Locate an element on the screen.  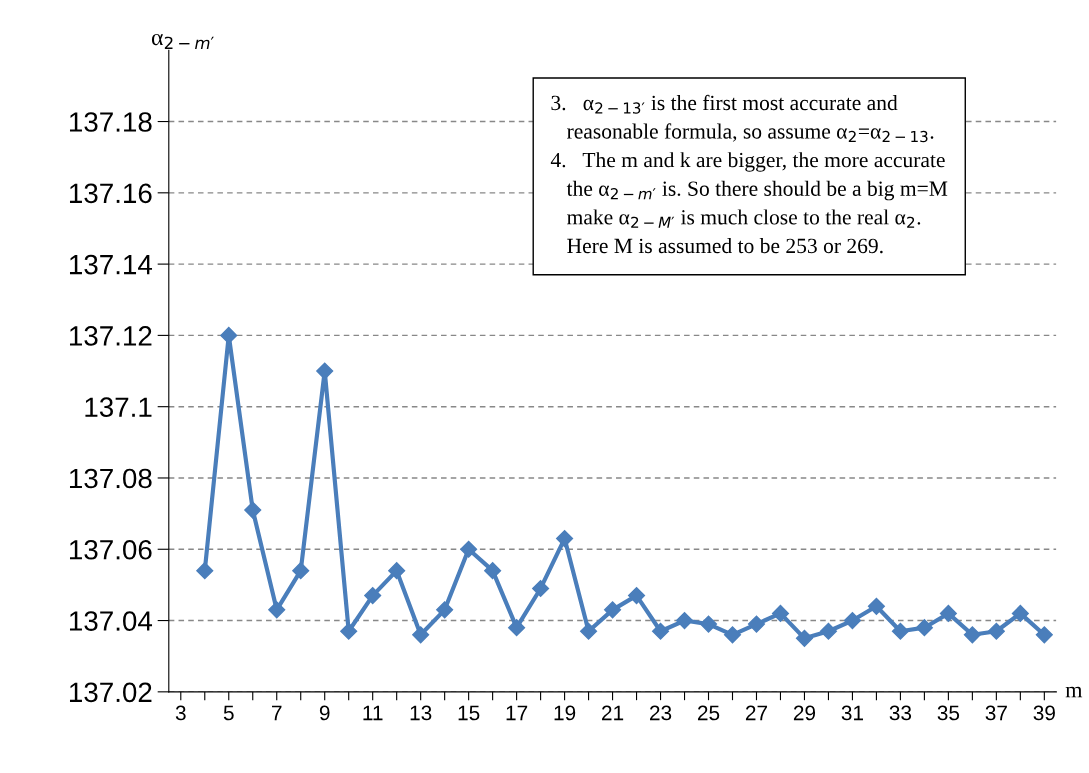
x-axis-title: m is located at coordinates (1074, 692).